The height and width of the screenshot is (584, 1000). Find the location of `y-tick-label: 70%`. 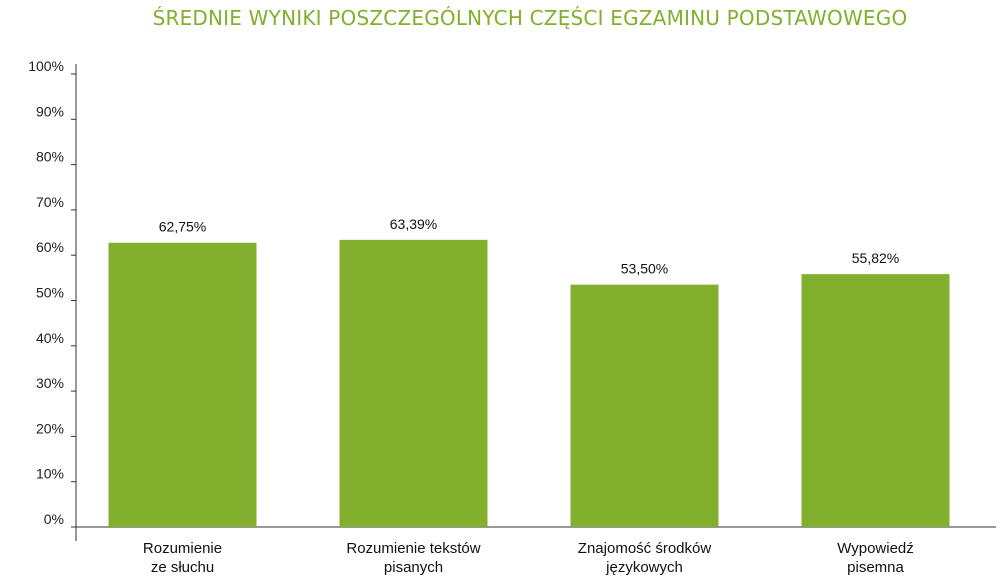

y-tick-label: 70% is located at coordinates (50, 202).